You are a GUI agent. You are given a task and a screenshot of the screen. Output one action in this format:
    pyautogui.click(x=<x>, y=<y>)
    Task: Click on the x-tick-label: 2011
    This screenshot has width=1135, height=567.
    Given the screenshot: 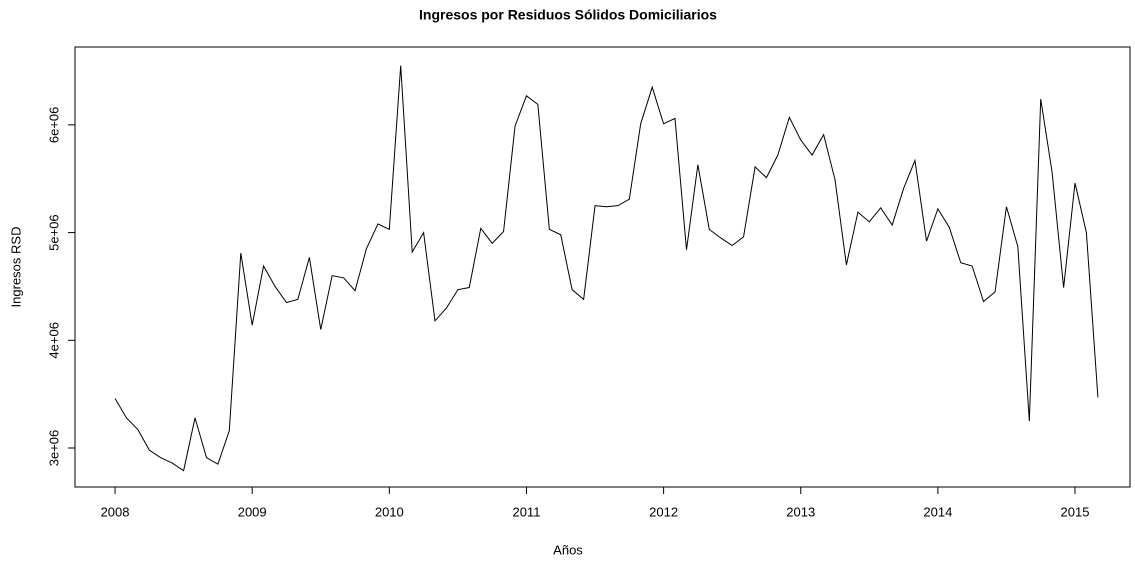 What is the action you would take?
    pyautogui.click(x=526, y=511)
    